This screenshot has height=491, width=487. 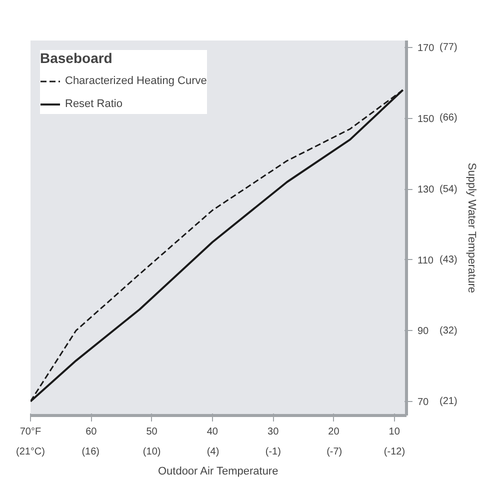 What do you see at coordinates (273, 452) in the screenshot?
I see `x2-tick-label: (-1)` at bounding box center [273, 452].